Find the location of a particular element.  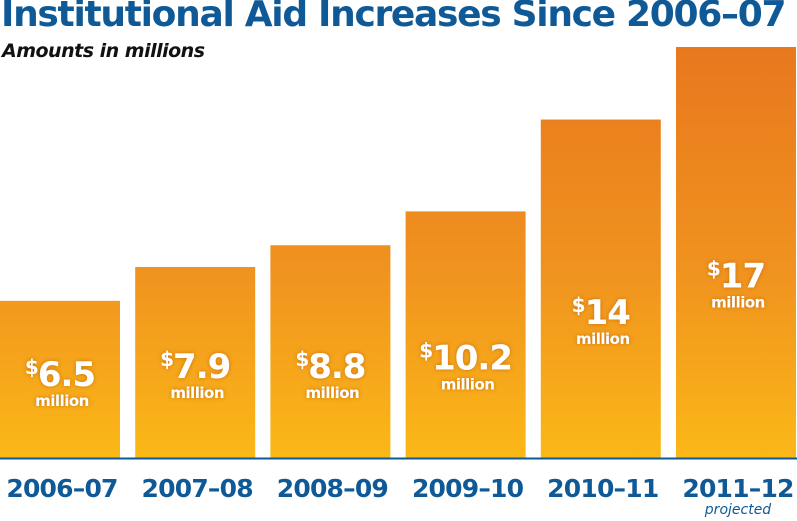

bar-2010–11 is located at coordinates (600, 288).